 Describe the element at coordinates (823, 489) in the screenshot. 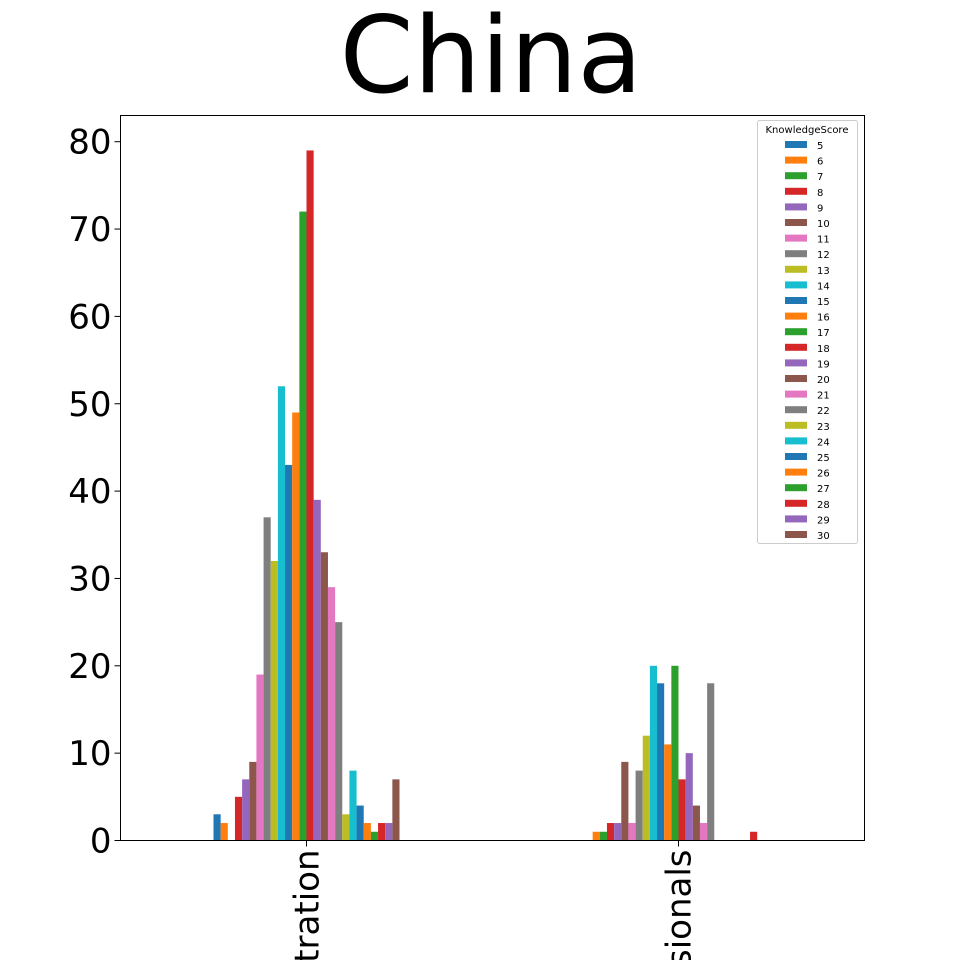

I see `legend-label-27: 27` at that location.